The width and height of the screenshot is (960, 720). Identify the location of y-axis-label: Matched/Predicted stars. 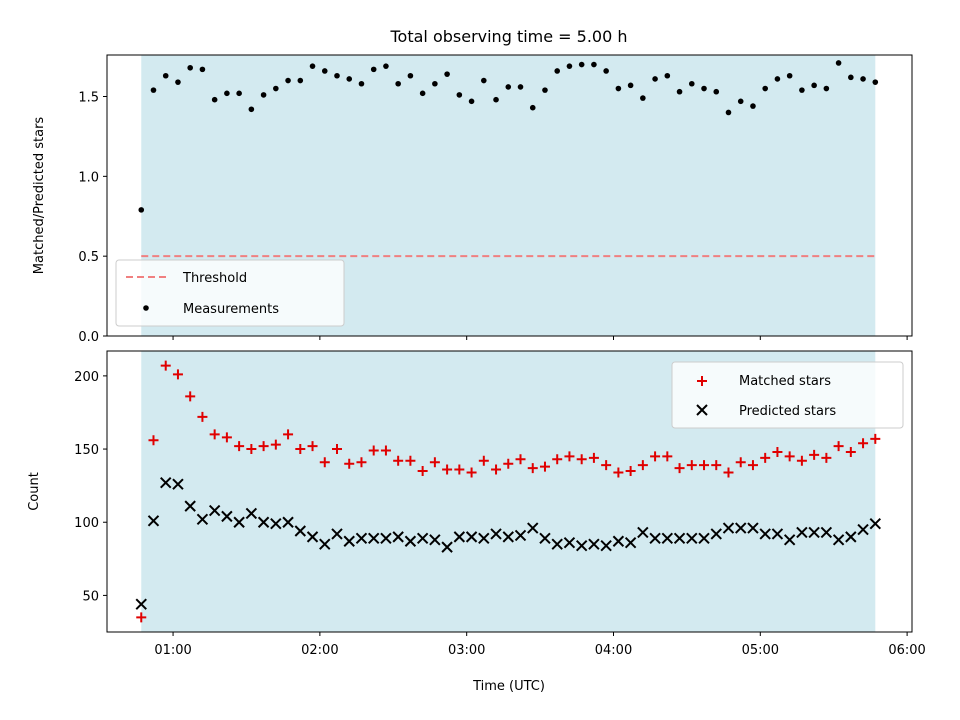
(39, 196).